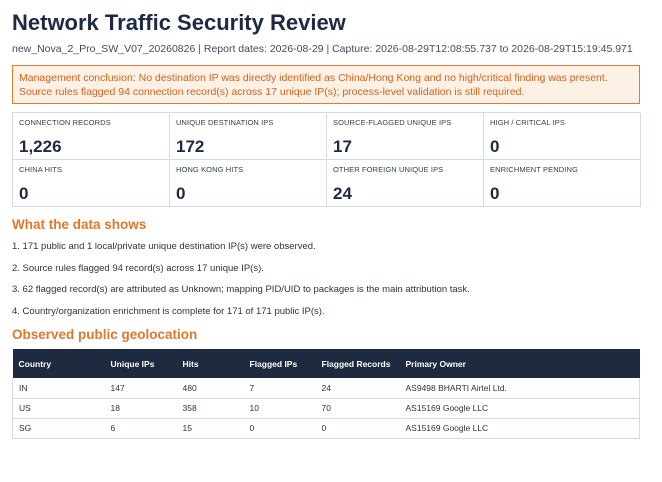  I want to click on metric-enrichment-pending: ENRICHMENT PENDING 0, so click(562, 183).